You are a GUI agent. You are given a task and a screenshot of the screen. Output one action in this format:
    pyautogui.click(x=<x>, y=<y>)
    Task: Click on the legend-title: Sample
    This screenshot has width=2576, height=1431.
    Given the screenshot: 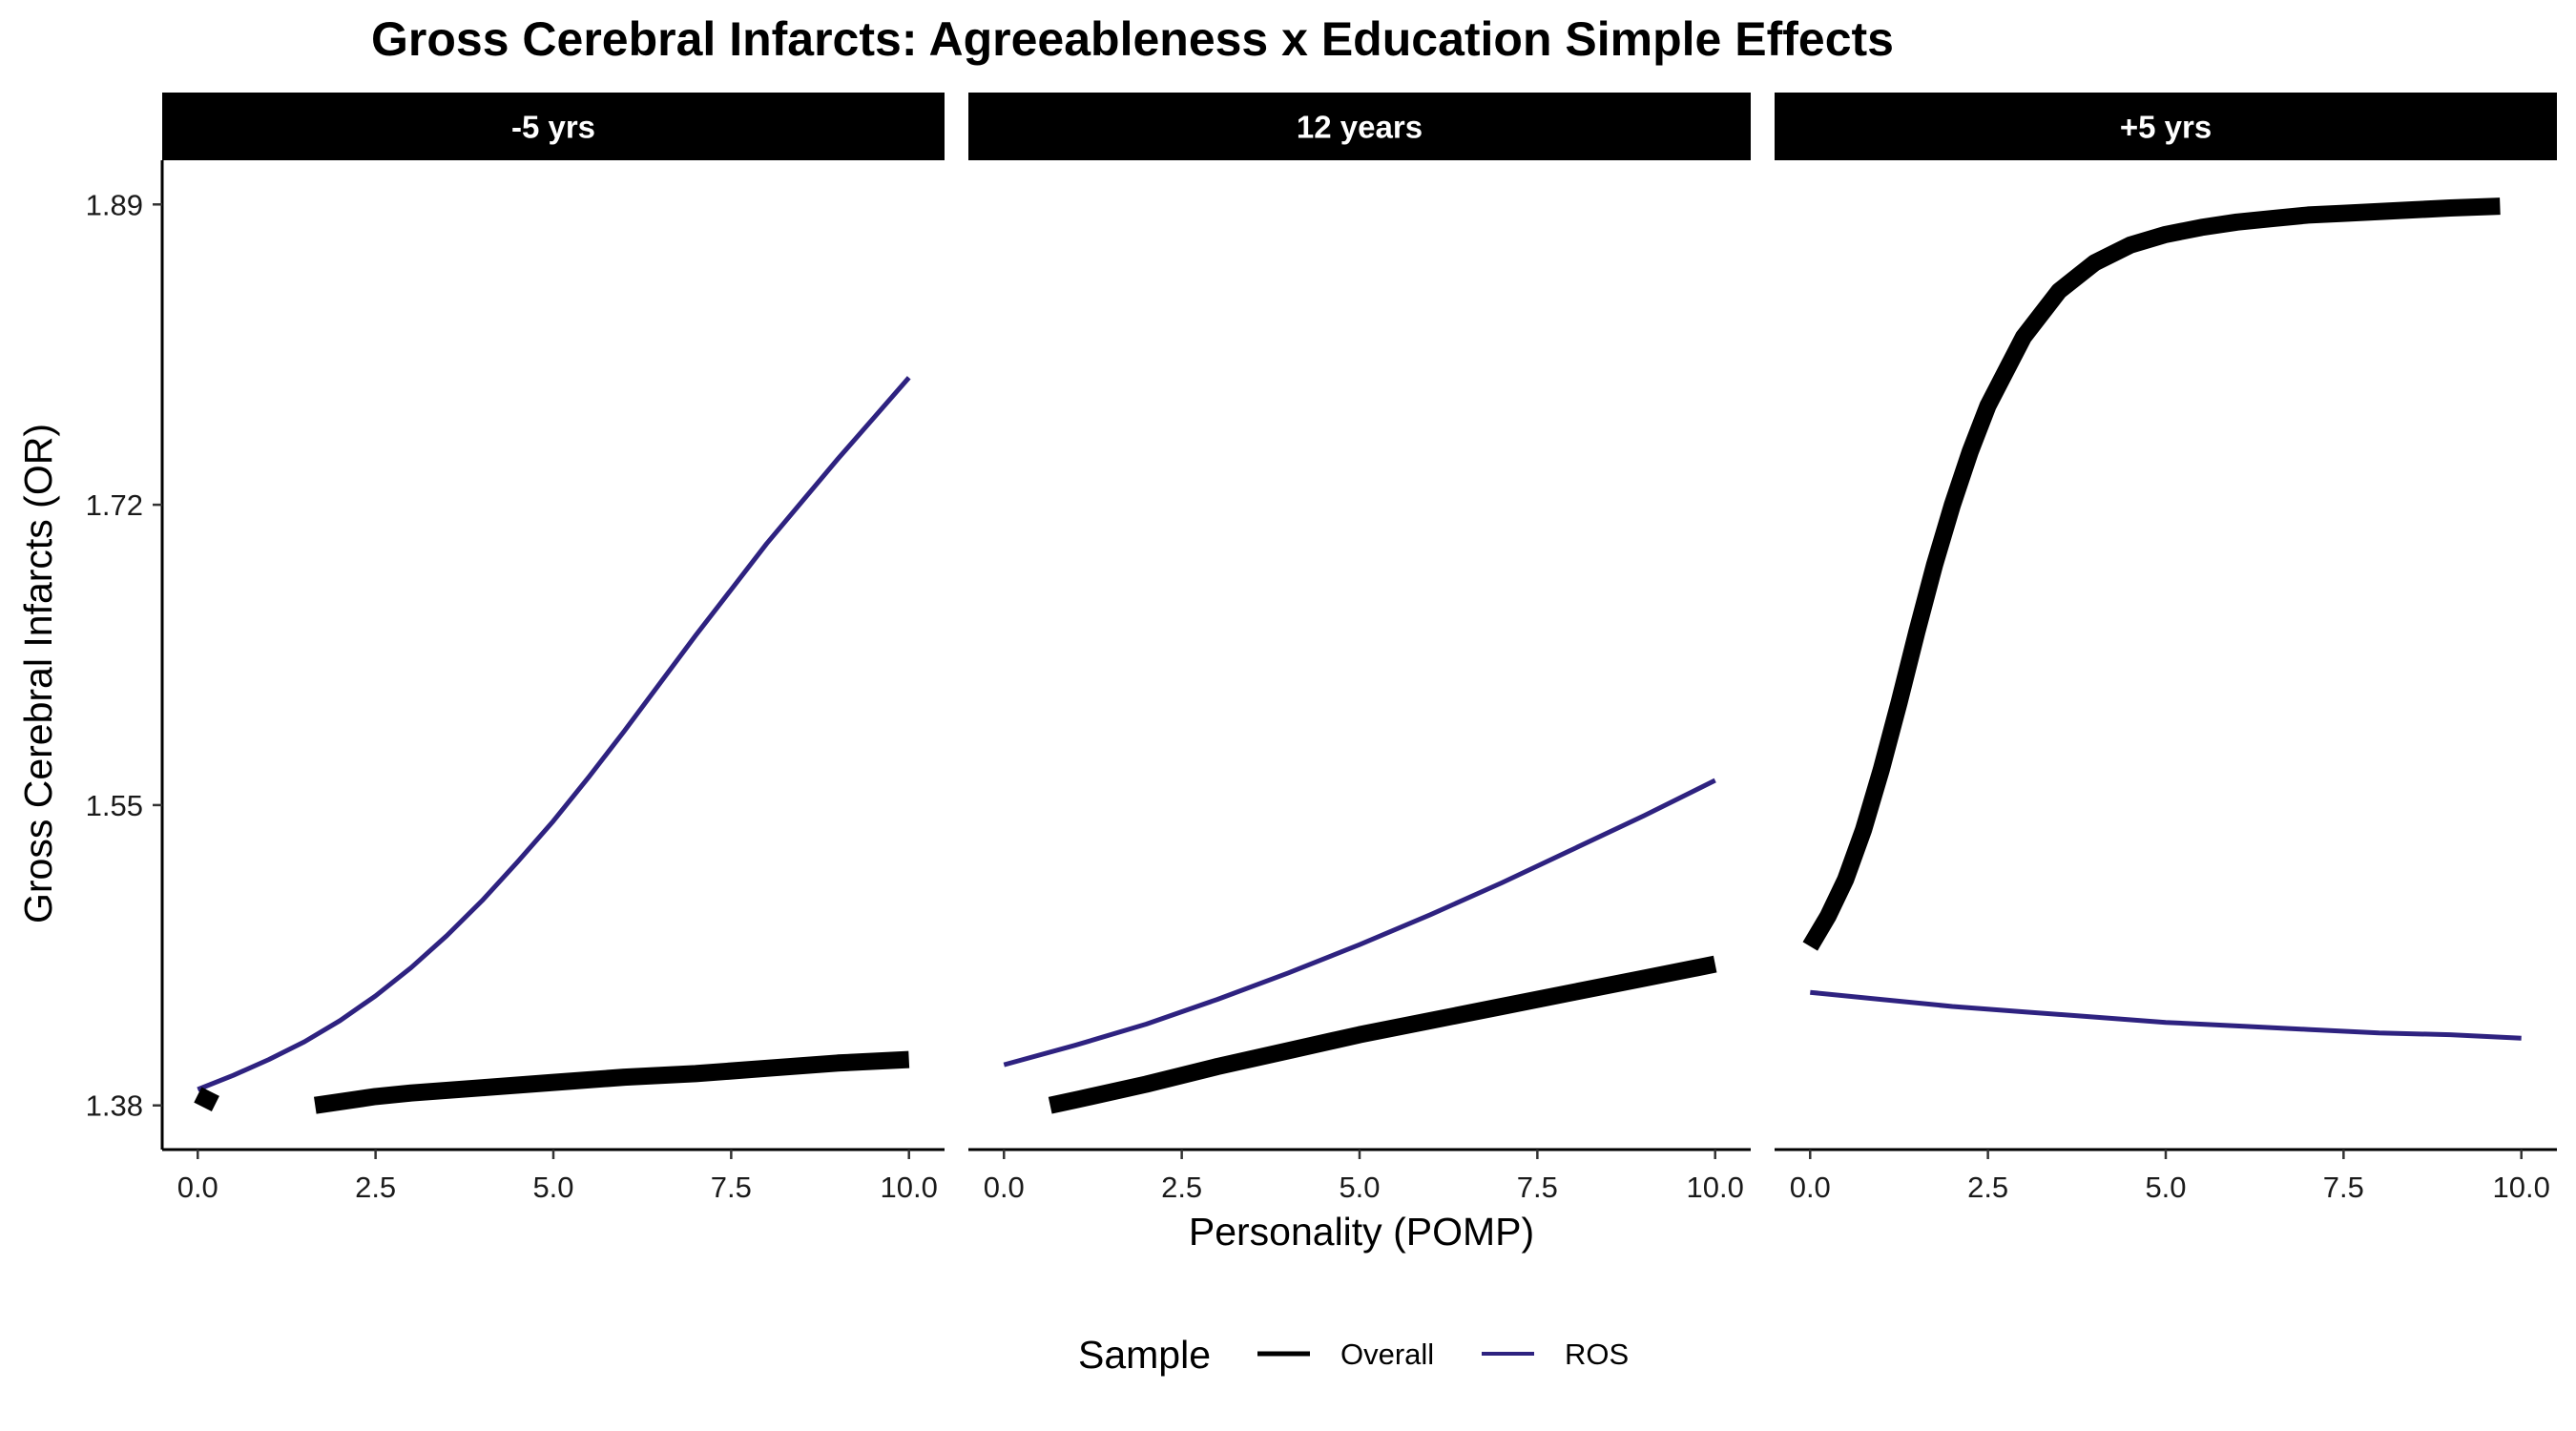 What is the action you would take?
    pyautogui.click(x=1144, y=1355)
    